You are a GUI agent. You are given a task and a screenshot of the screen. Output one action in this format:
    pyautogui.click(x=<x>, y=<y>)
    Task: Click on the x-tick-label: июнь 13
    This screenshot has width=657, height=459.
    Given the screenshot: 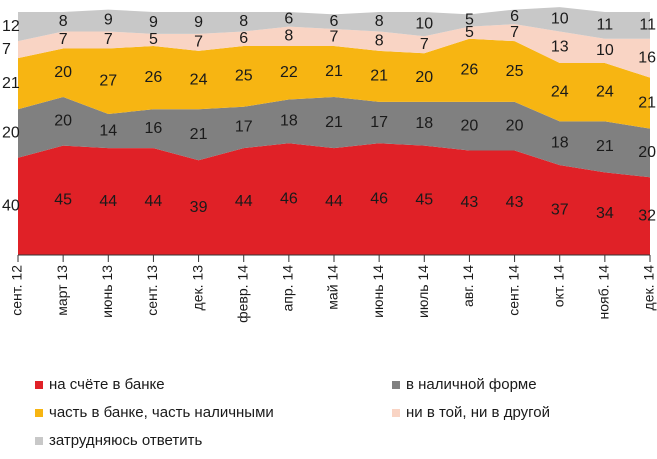 What is the action you would take?
    pyautogui.click(x=107, y=291)
    